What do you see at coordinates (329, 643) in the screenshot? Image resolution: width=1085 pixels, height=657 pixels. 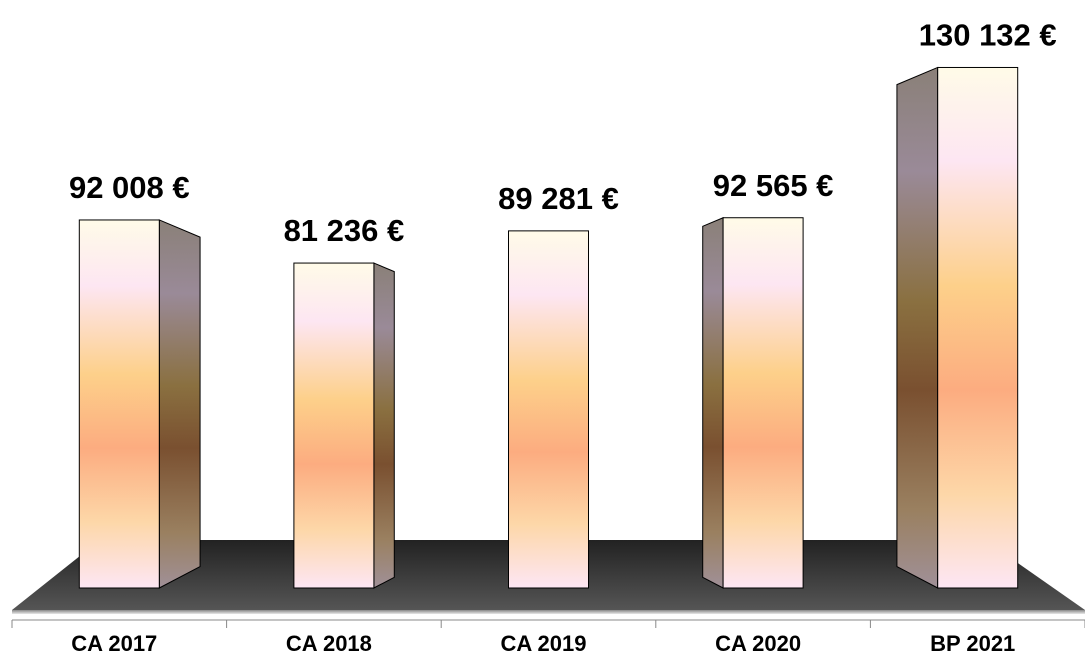 I see `x-tick-label: CA 2018` at bounding box center [329, 643].